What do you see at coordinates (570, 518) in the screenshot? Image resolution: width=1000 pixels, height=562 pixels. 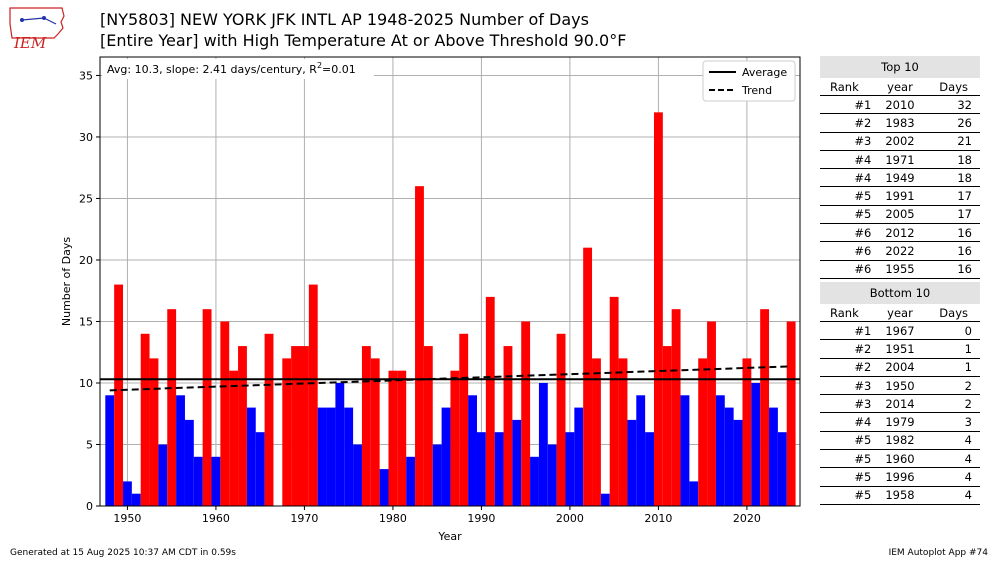 I see `x-tick-label: 2000` at bounding box center [570, 518].